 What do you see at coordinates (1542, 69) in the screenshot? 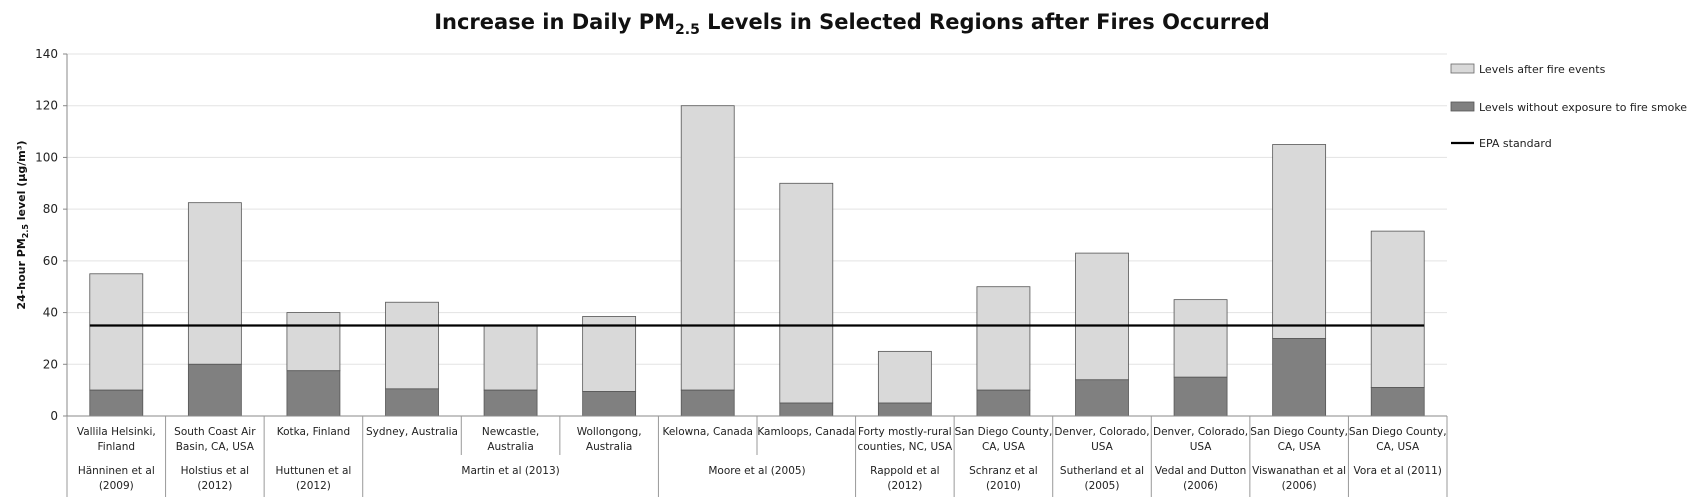
I see `legend-label-after: Levels after fire events` at bounding box center [1542, 69].